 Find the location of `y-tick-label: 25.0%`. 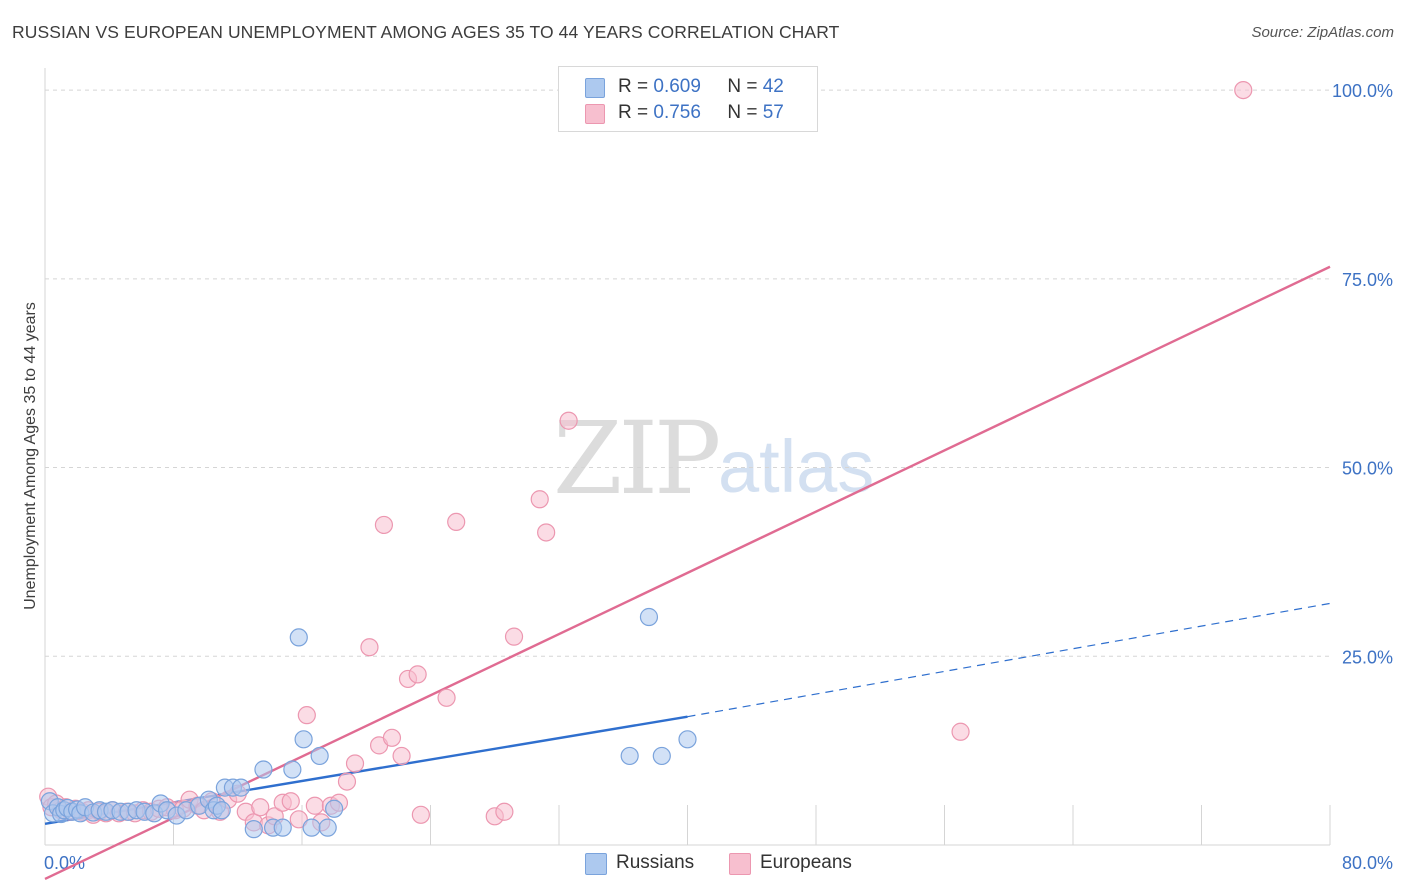

y-tick-label: 25.0% is located at coordinates (1367, 657).